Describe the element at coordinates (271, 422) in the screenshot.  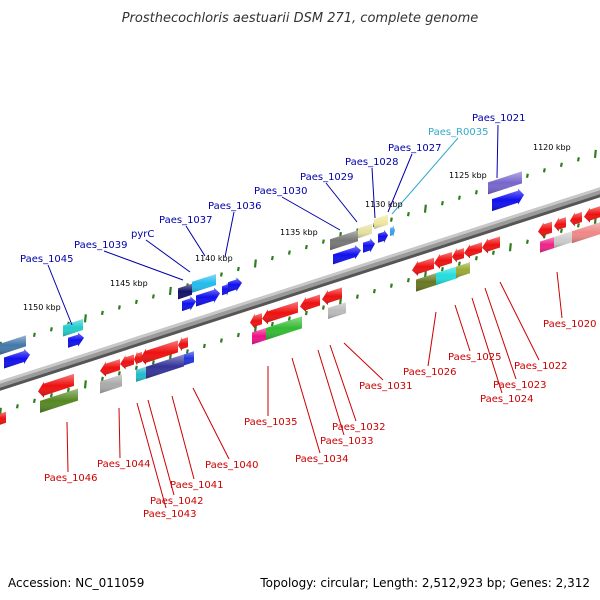
I see `gene-label-paes-1035: Paes_1035` at that location.